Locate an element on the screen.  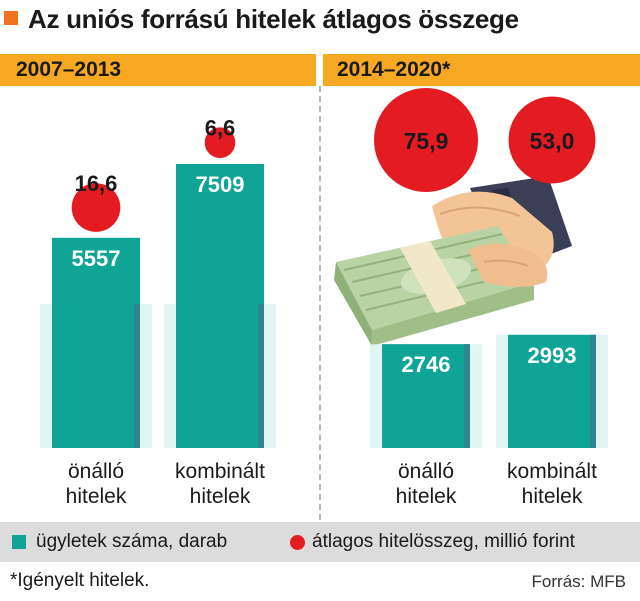
category-label-0-0-line1: önálló is located at coordinates (96, 471).